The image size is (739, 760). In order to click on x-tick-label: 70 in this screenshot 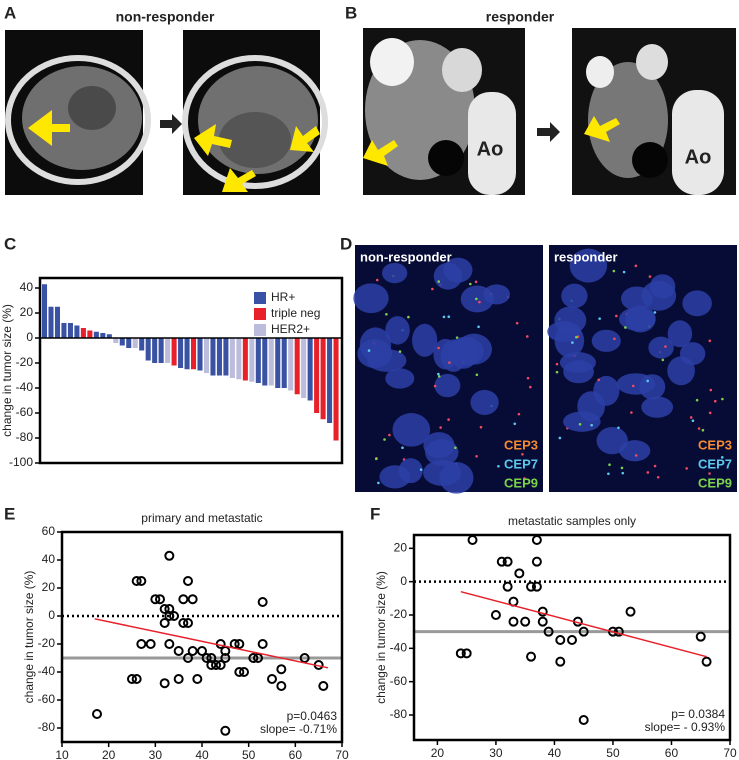, I will do `click(342, 754)`.